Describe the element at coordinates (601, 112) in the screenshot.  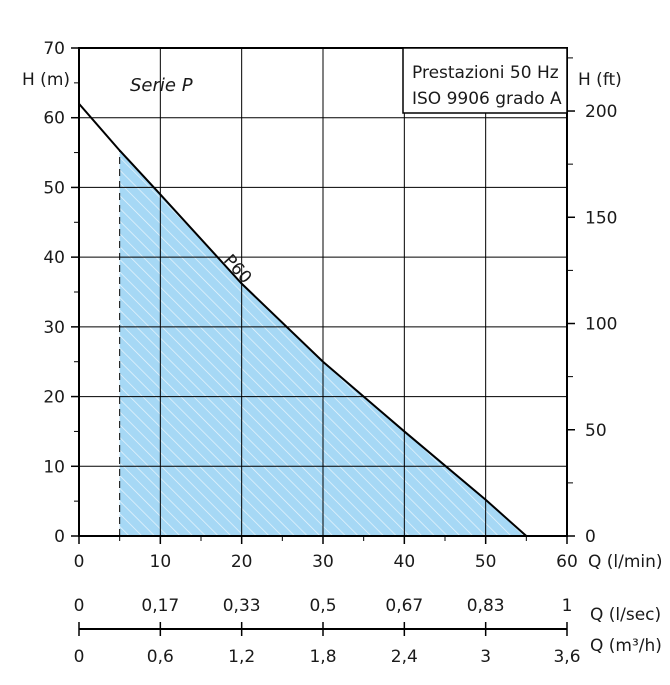
I see `ft-tick-label: 200` at that location.